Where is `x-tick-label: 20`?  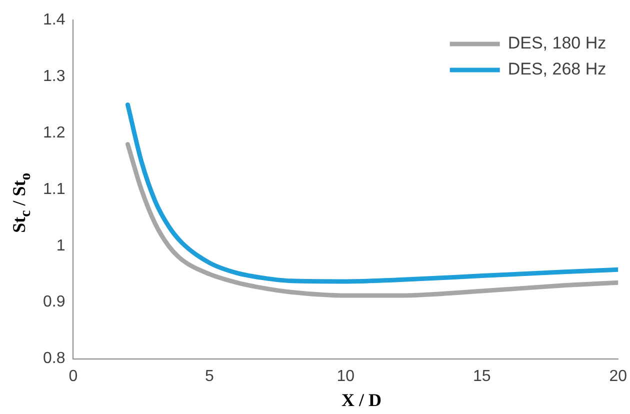 x-tick-label: 20 is located at coordinates (618, 376).